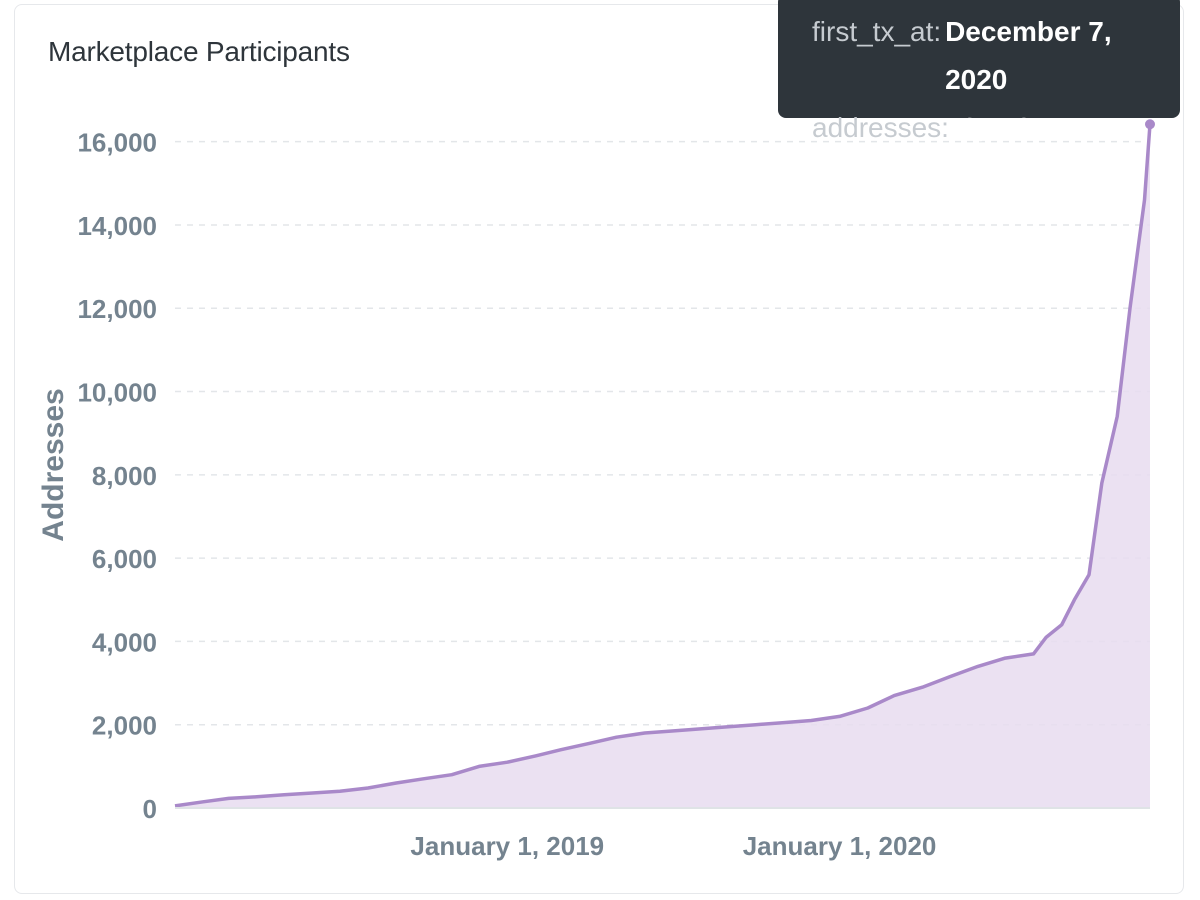 This screenshot has width=1200, height=900. I want to click on tooltip-key-addresses: addresses:, so click(880, 127).